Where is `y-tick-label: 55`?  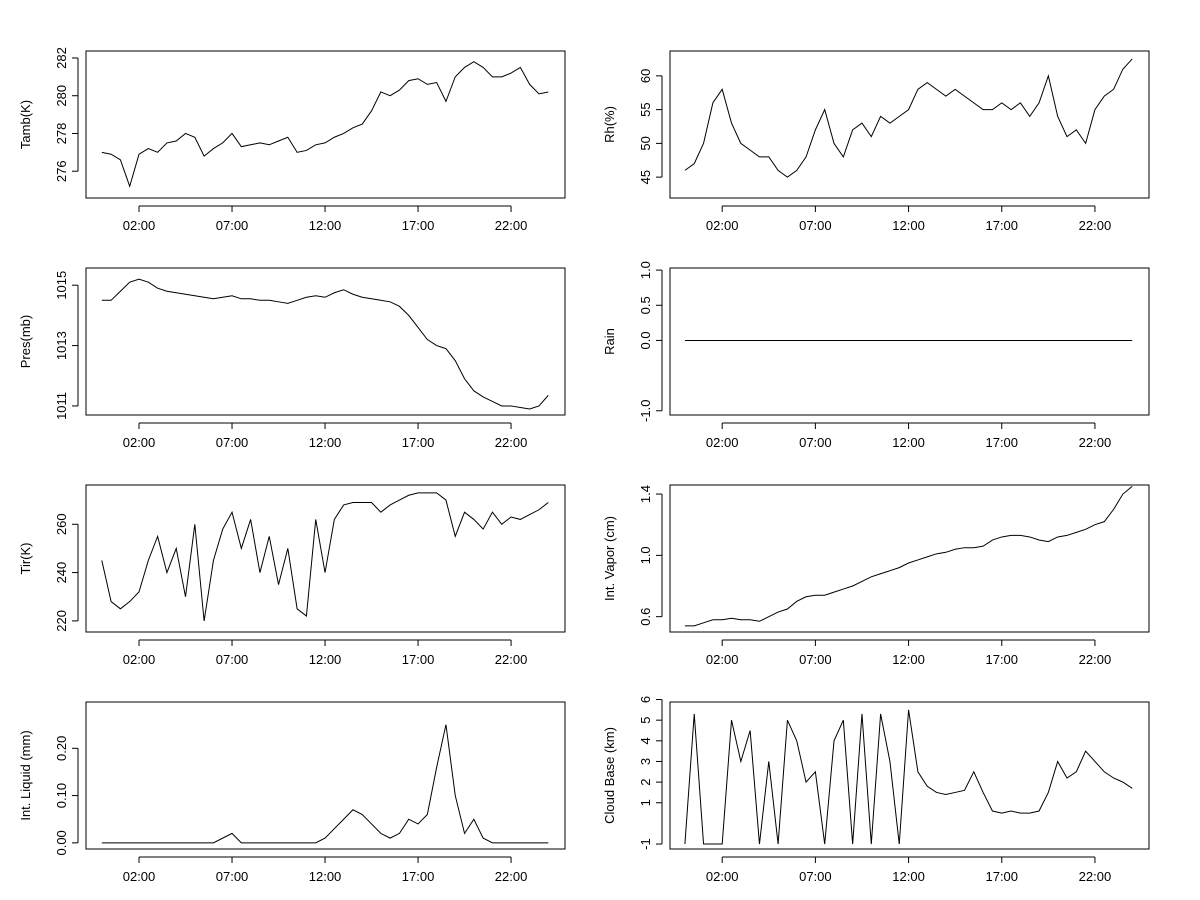 y-tick-label: 55 is located at coordinates (645, 109).